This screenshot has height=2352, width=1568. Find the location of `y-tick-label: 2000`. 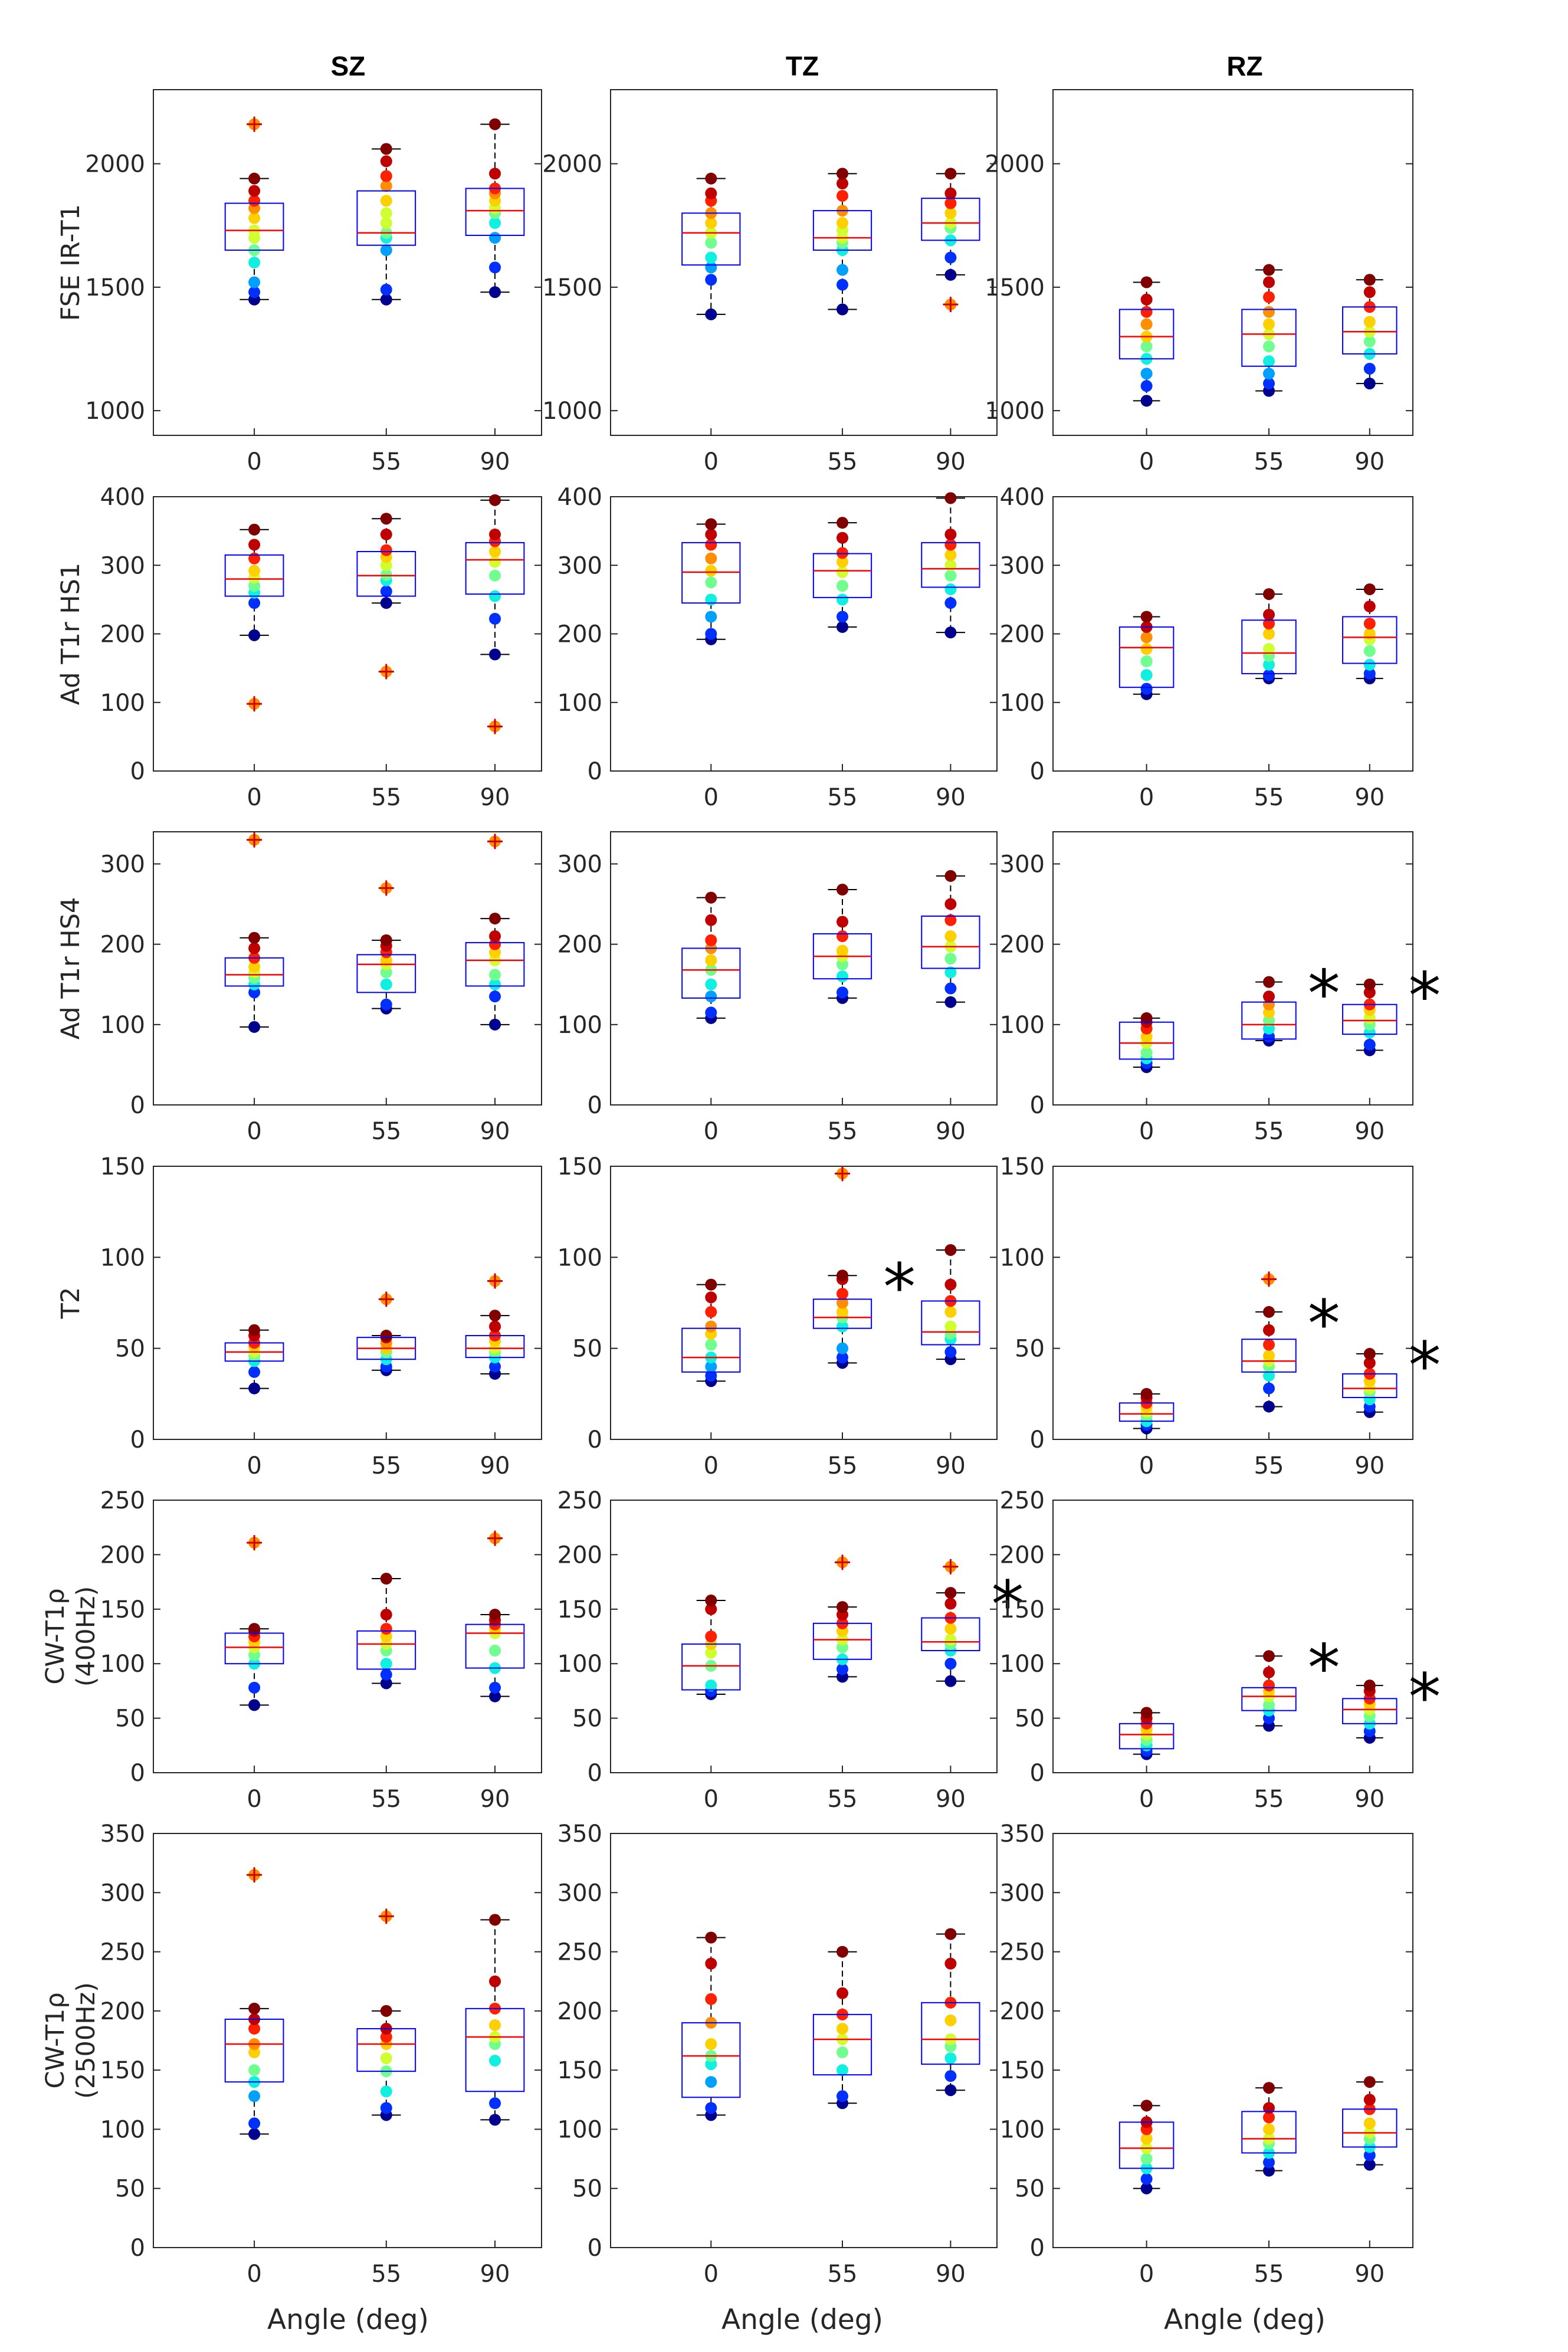

y-tick-label: 2000 is located at coordinates (1015, 164).